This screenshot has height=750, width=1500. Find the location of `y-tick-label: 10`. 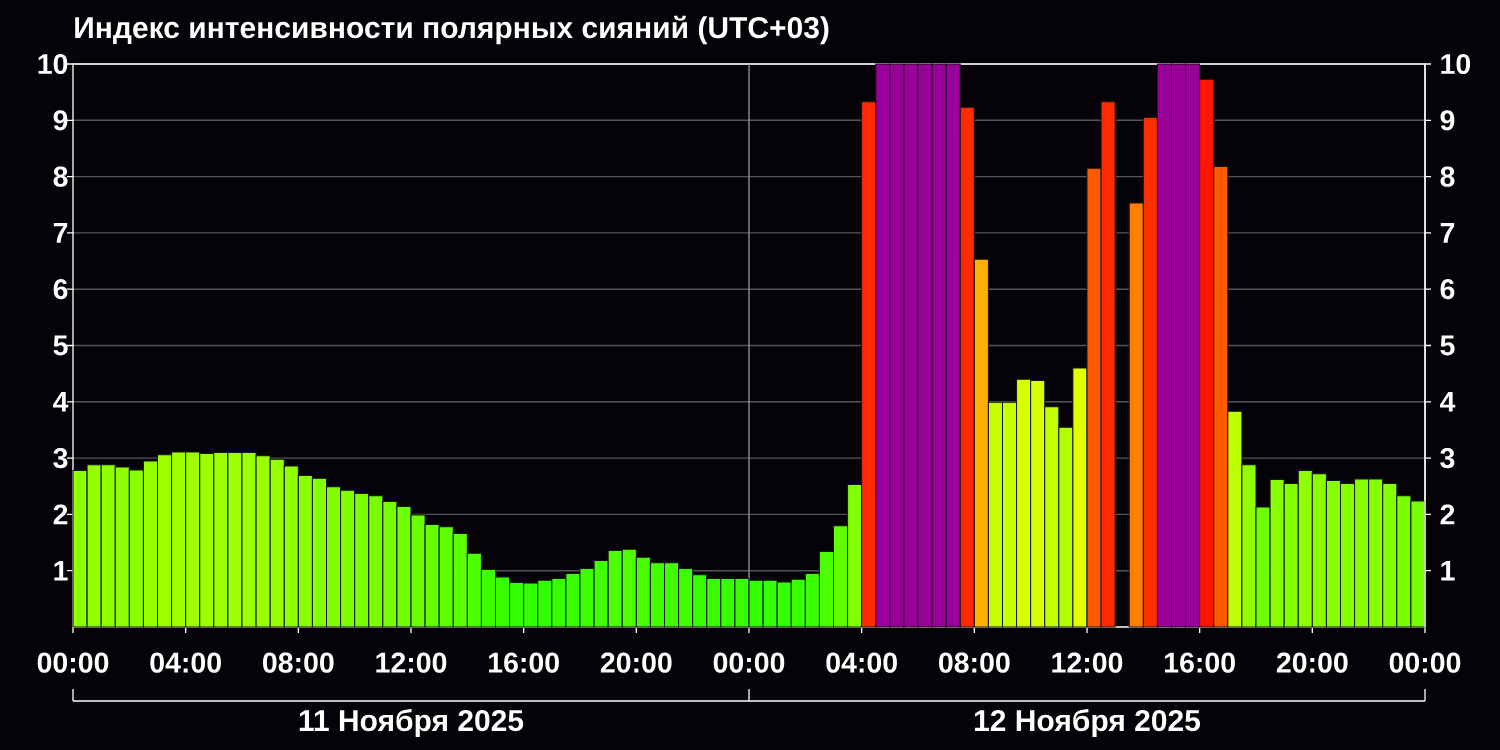

y-tick-label: 10 is located at coordinates (53, 64).